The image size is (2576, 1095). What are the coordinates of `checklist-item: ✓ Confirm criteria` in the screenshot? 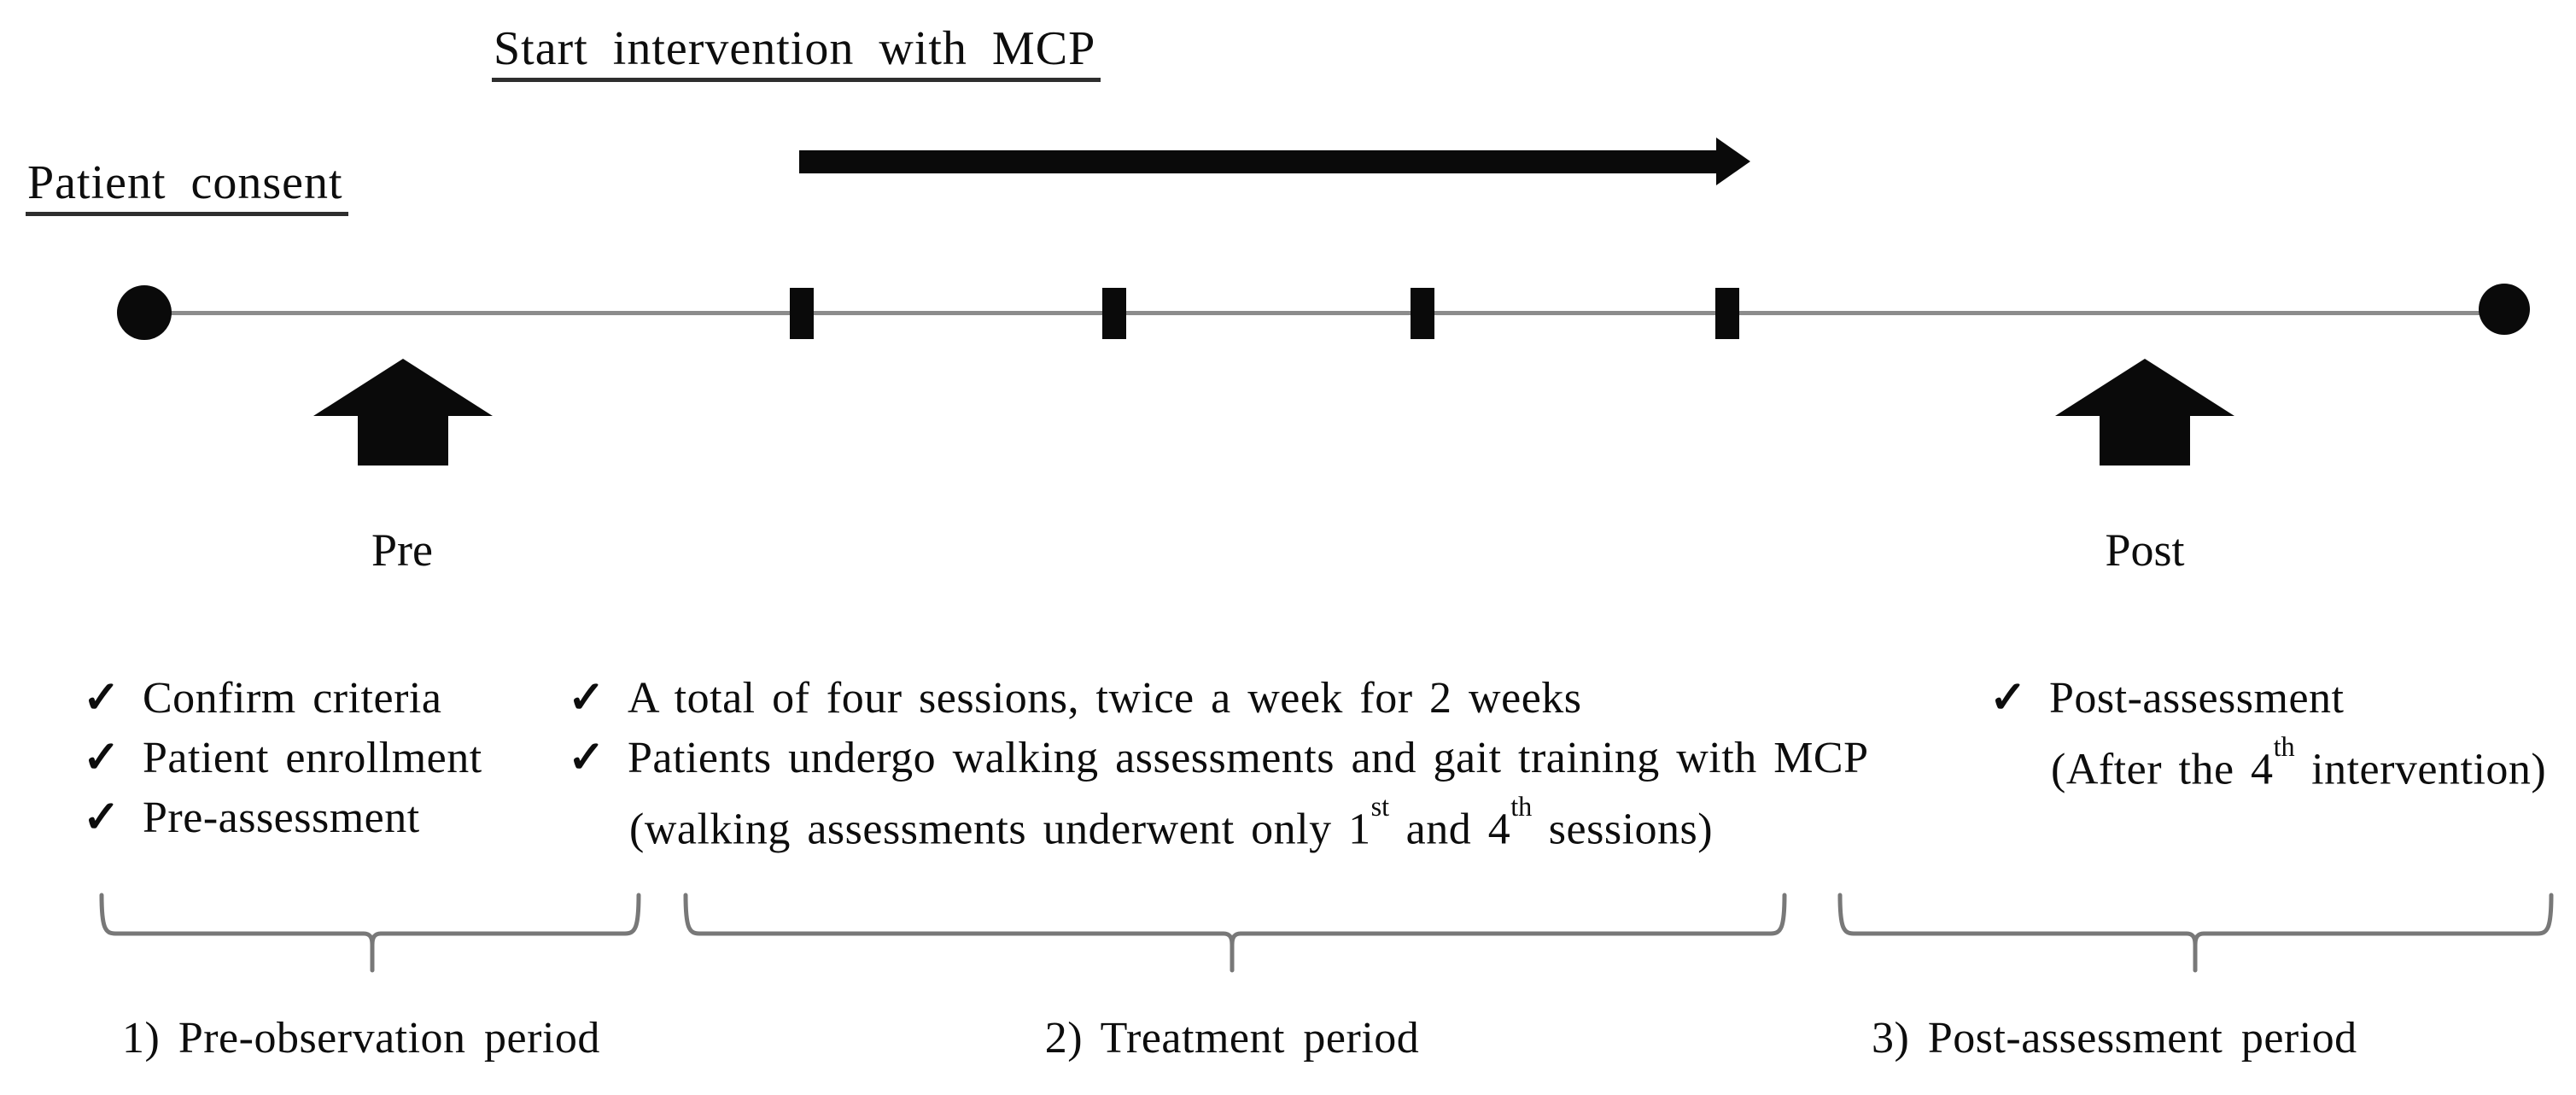 It's located at (282, 699).